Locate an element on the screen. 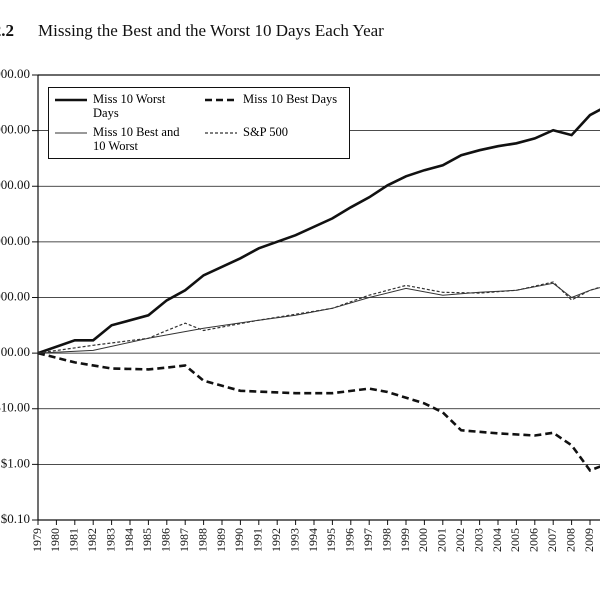  x-tick-label: 1986 is located at coordinates (166, 540).